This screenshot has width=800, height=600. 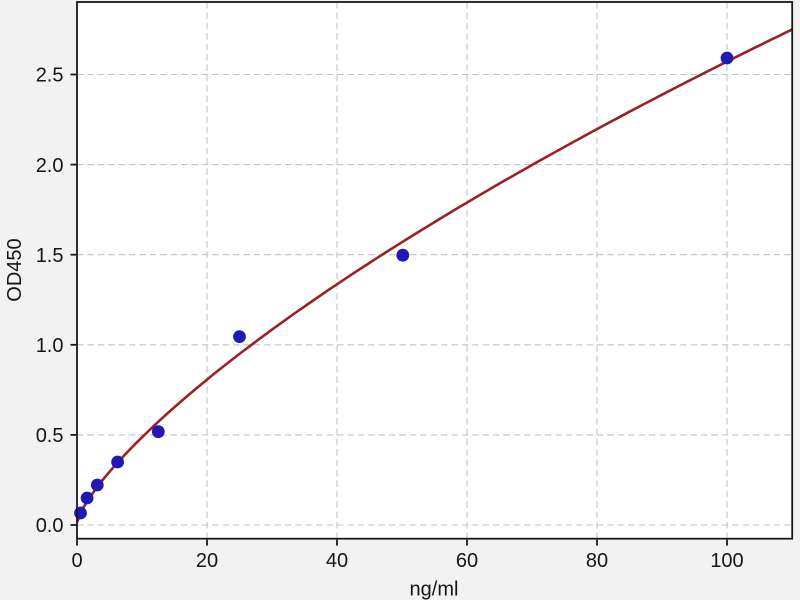 I want to click on svg-text: 20, so click(x=207, y=561).